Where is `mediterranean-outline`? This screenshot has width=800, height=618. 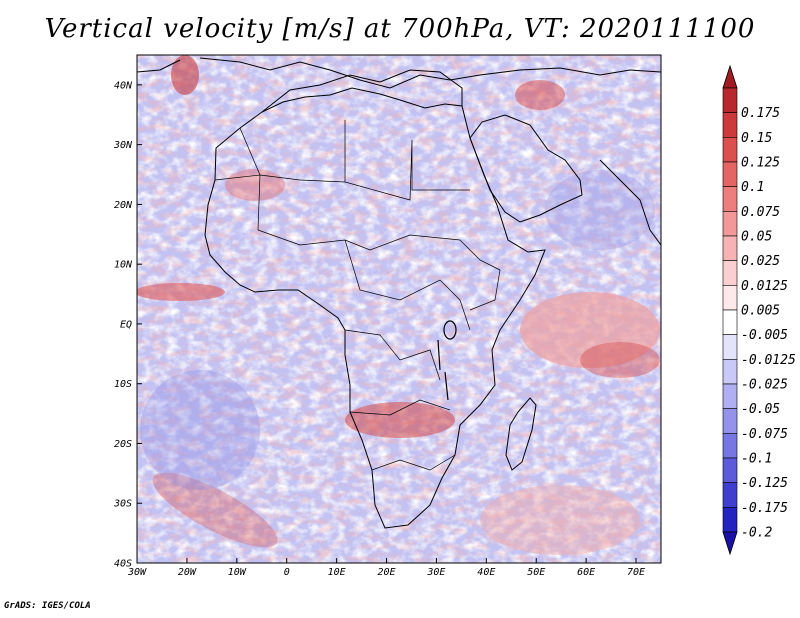 mediterranean-outline is located at coordinates (362, 91).